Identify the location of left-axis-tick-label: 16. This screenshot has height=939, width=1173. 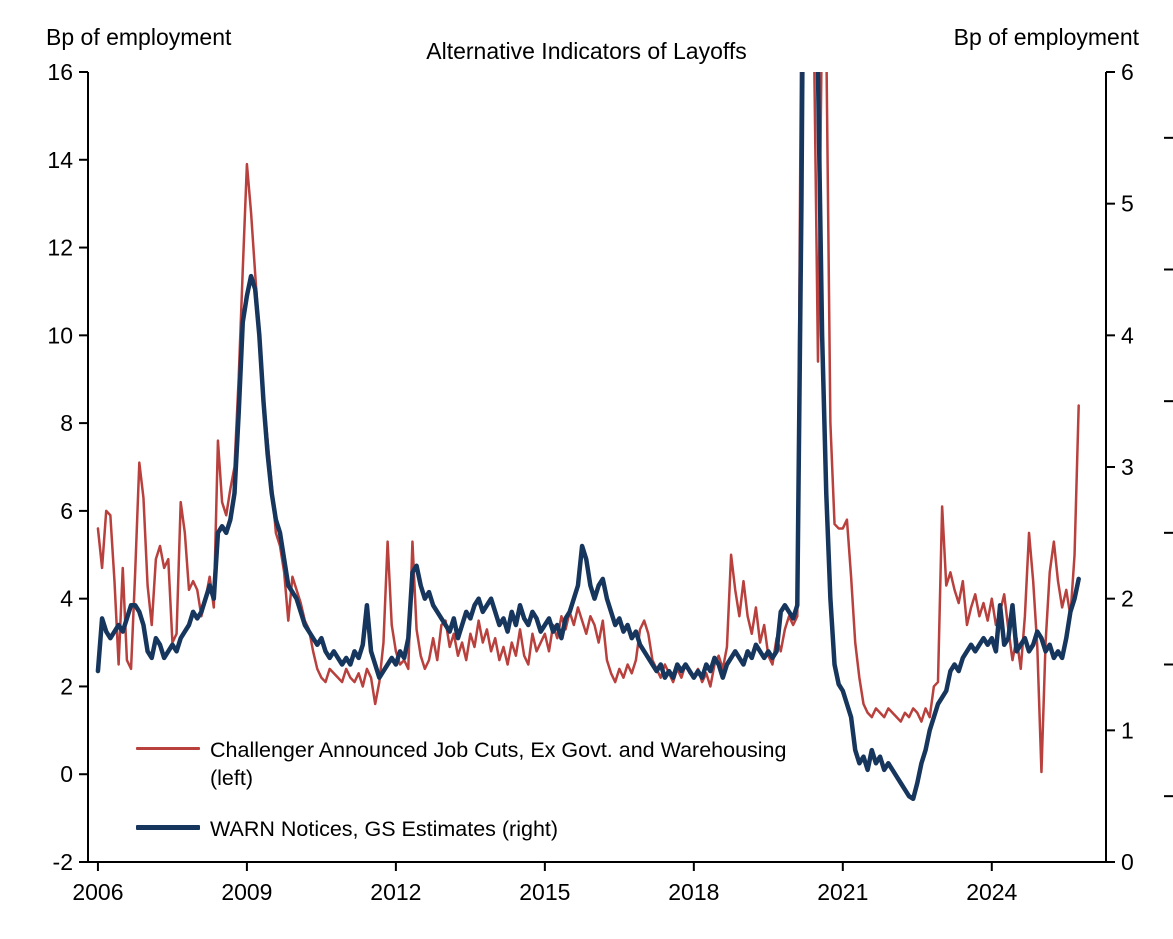
(60, 72).